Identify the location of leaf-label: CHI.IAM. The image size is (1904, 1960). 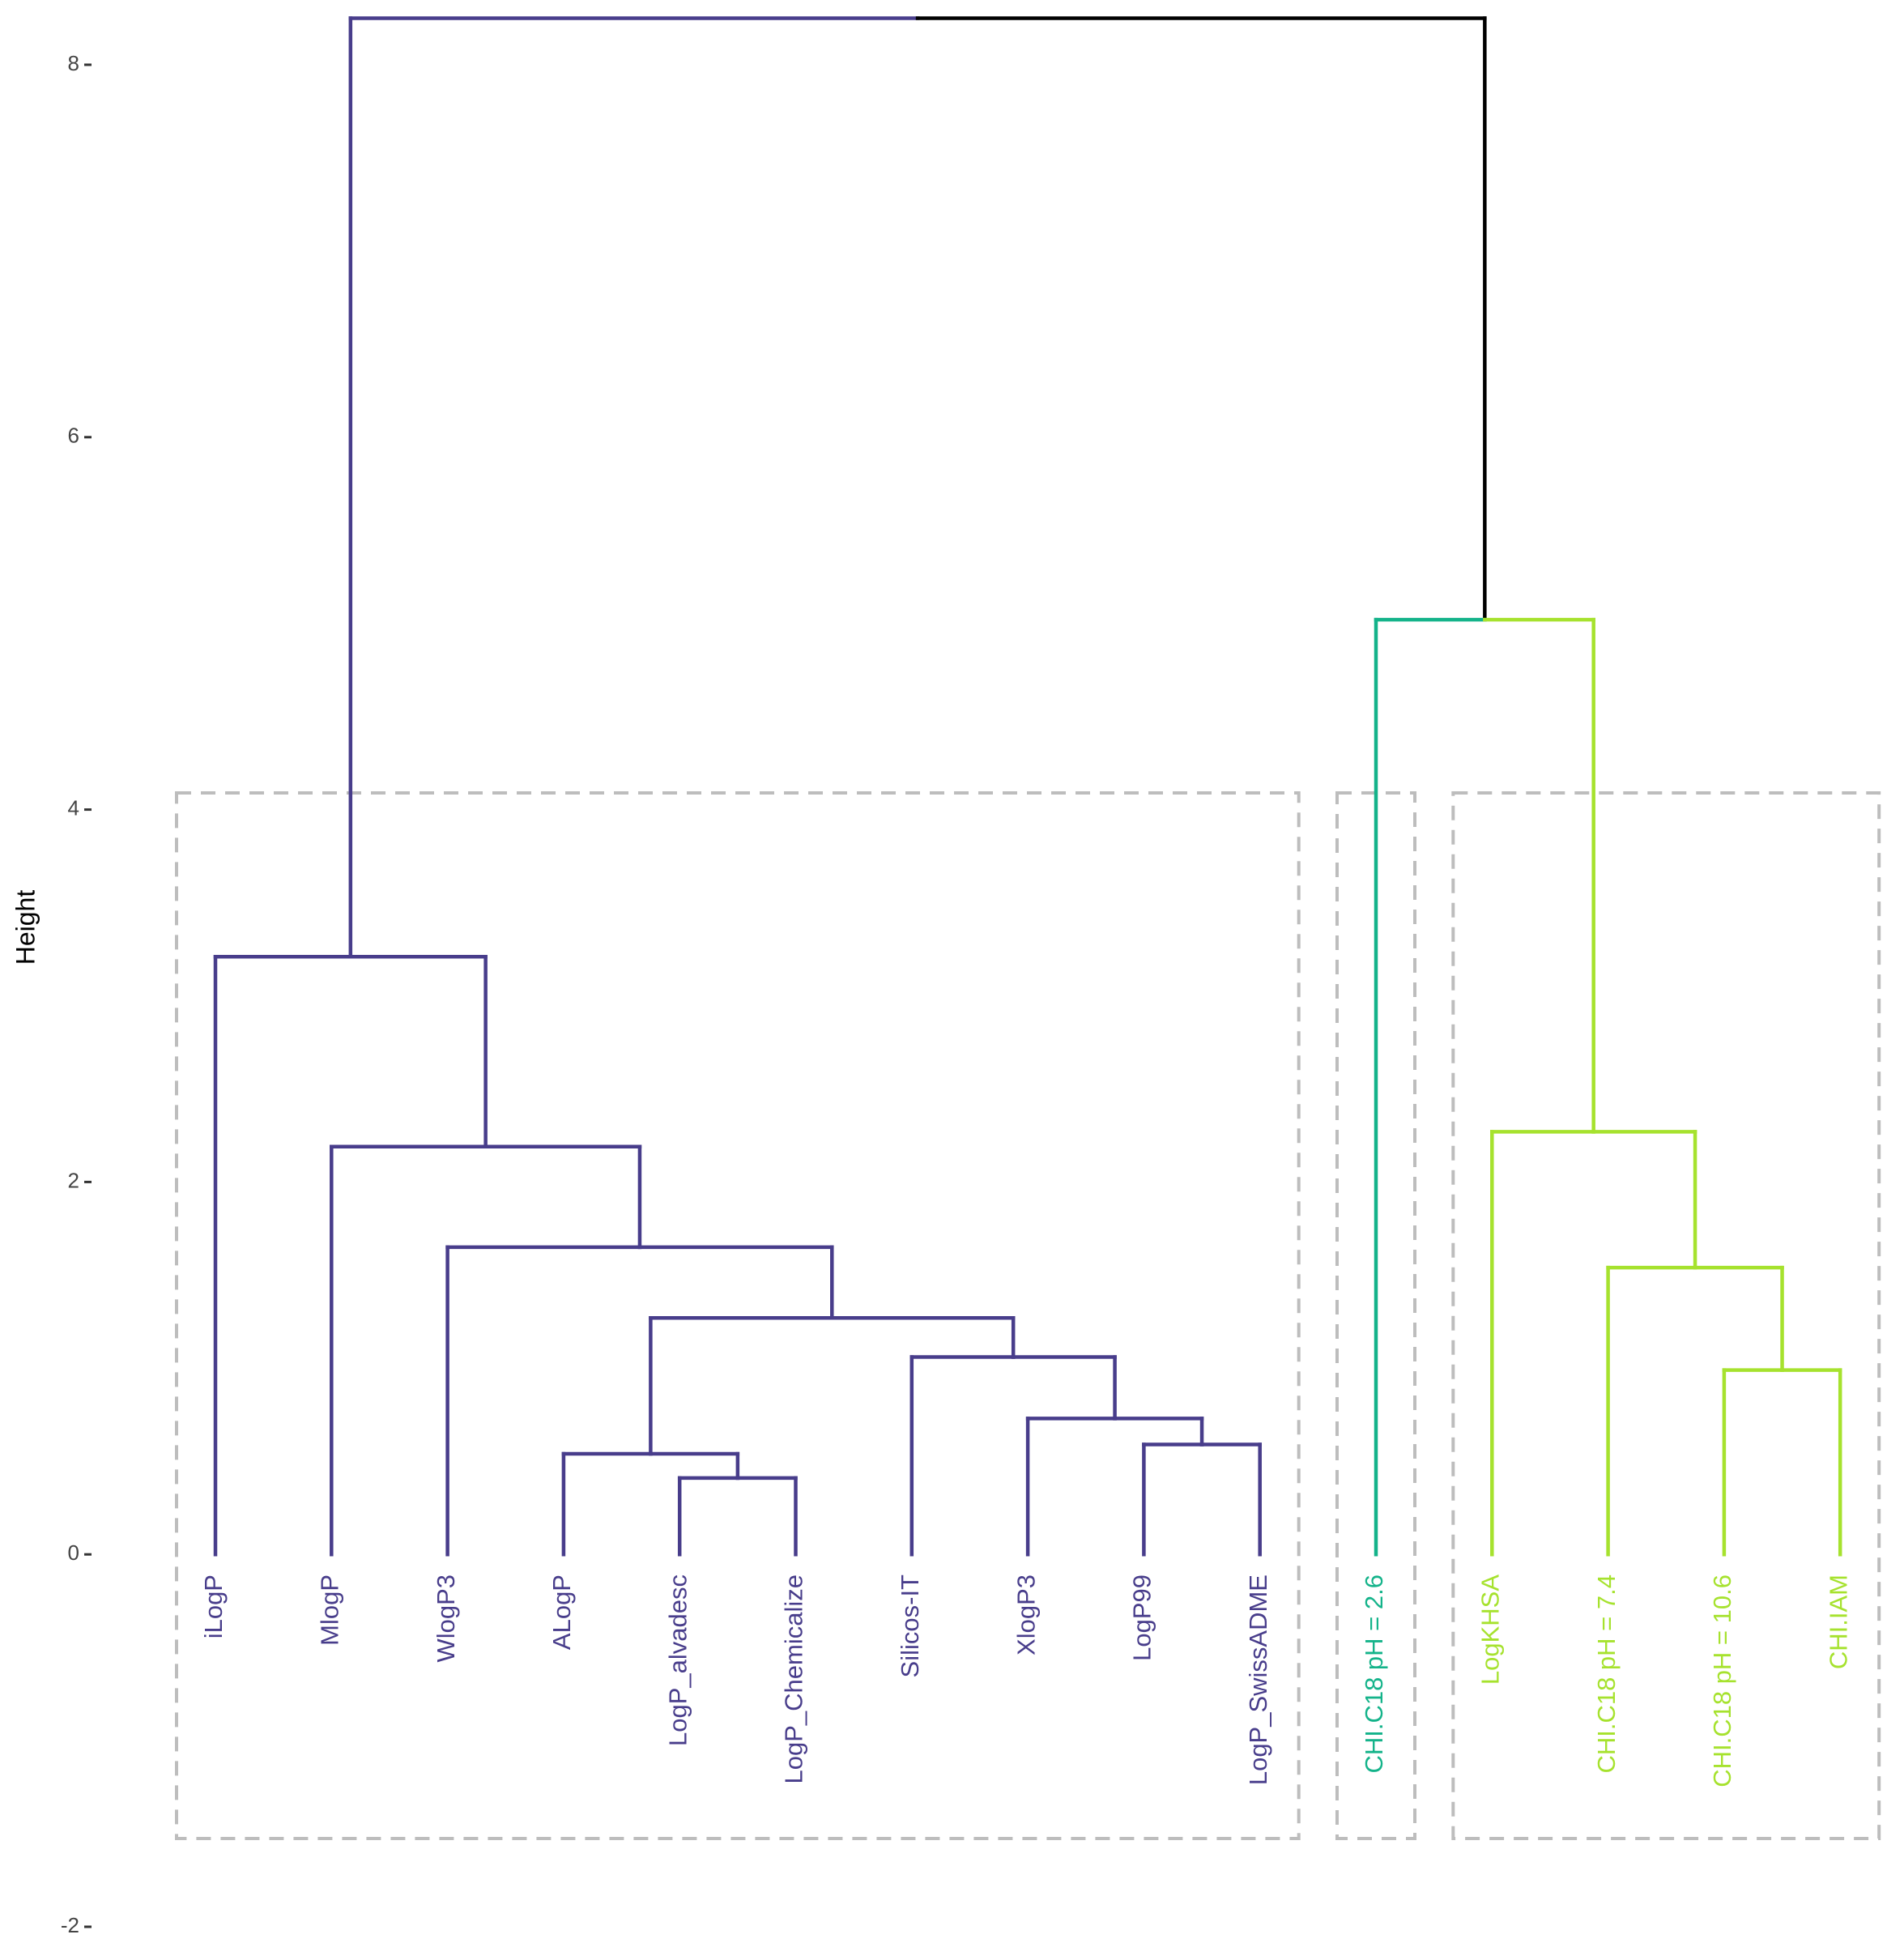
(1838, 1621).